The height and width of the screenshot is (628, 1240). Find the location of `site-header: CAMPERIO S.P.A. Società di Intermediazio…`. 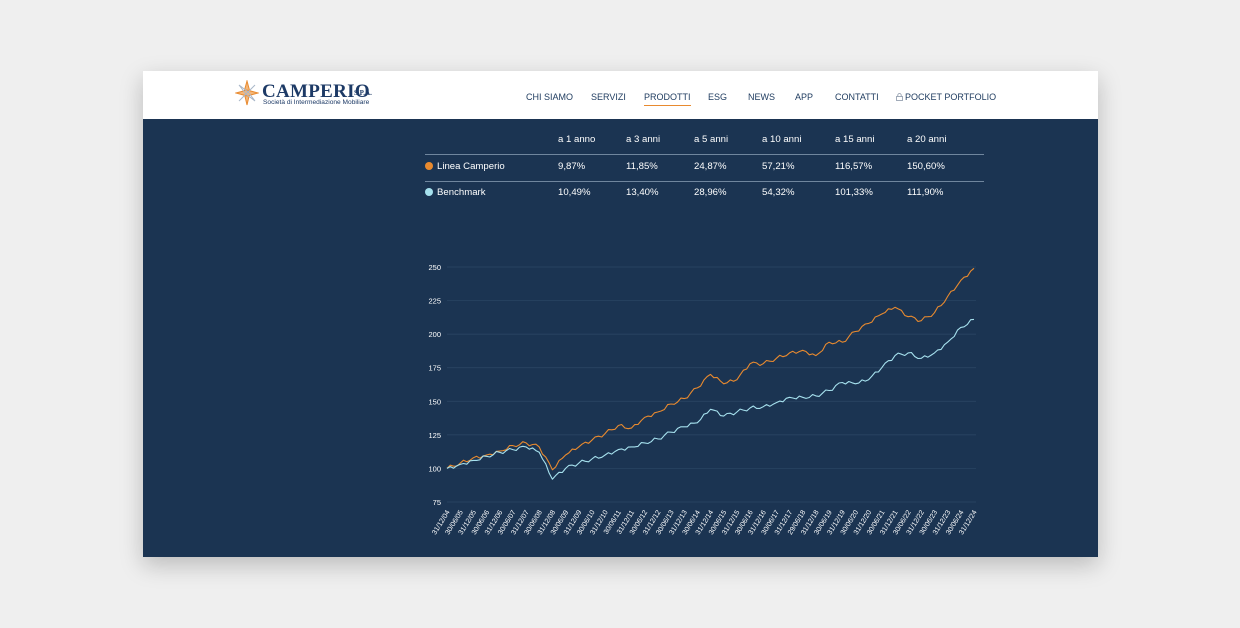

site-header: CAMPERIO S.P.A. Società di Intermediazio… is located at coordinates (620, 95).